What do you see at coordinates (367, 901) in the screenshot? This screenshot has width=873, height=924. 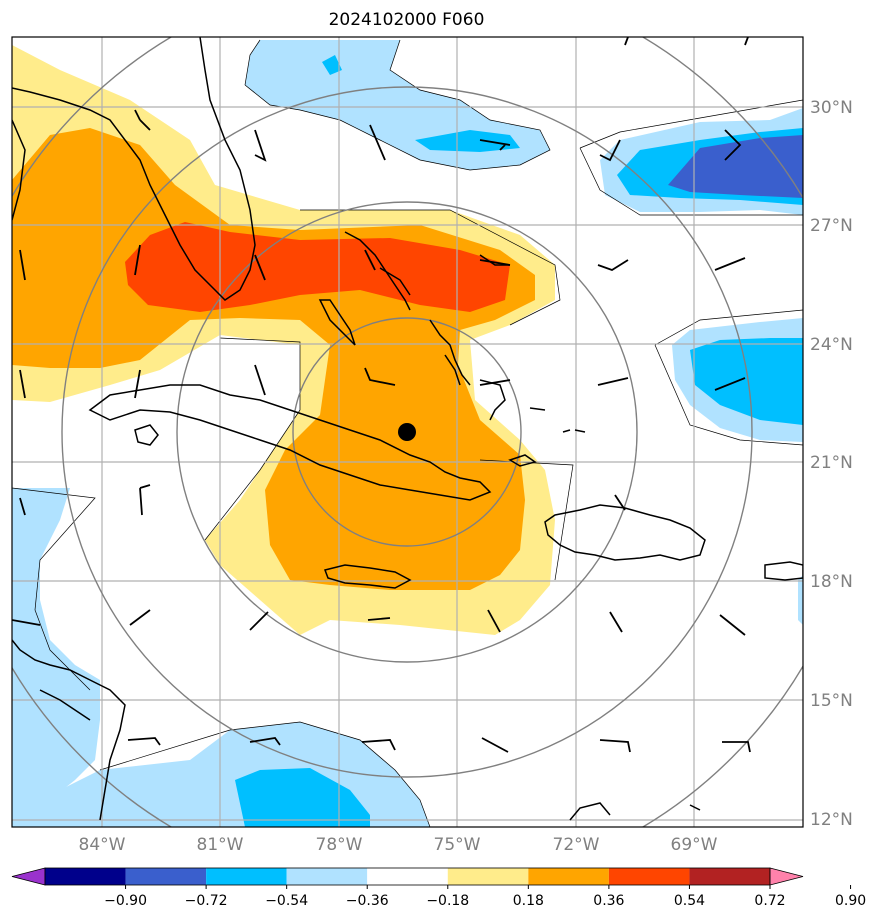 I see `colorbar-label: −0.36` at bounding box center [367, 901].